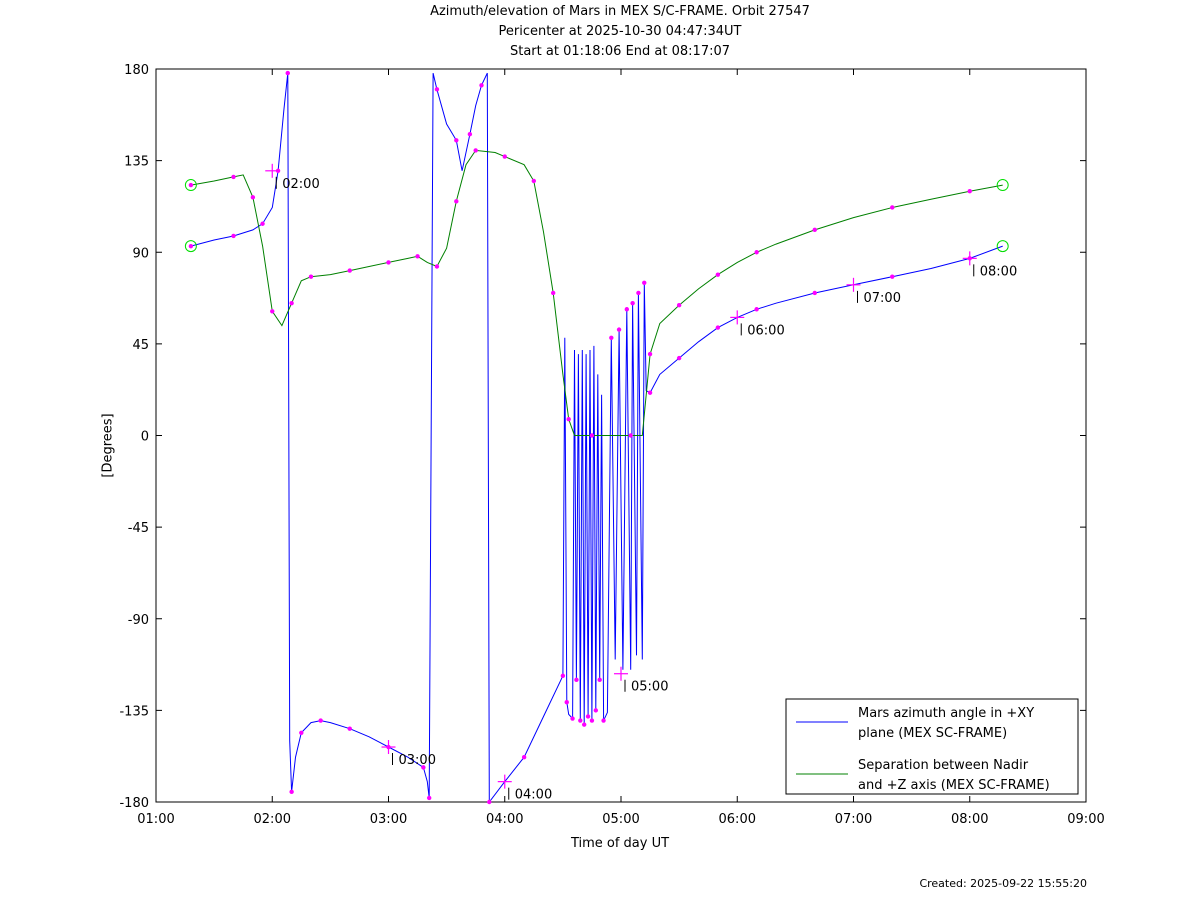  I want to click on y-tick-label: 0, so click(145, 437).